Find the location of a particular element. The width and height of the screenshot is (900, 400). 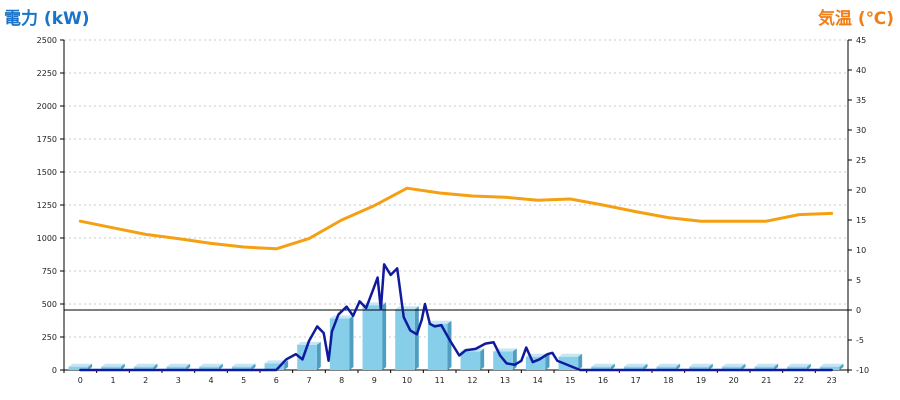

x-tick-label: 8 is located at coordinates (341, 380).